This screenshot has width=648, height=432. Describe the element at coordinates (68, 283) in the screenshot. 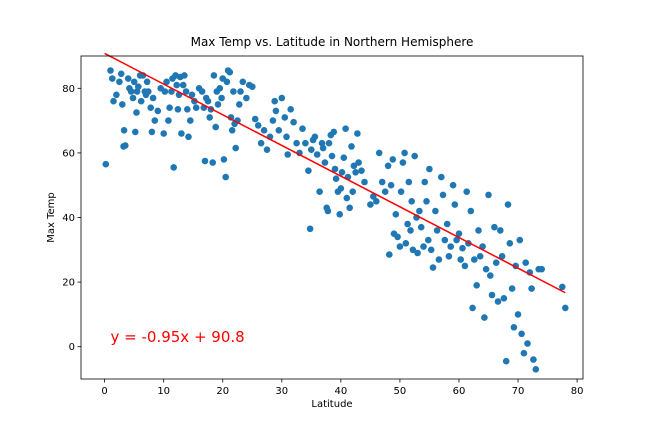

I see `y-tick-label: 20` at that location.